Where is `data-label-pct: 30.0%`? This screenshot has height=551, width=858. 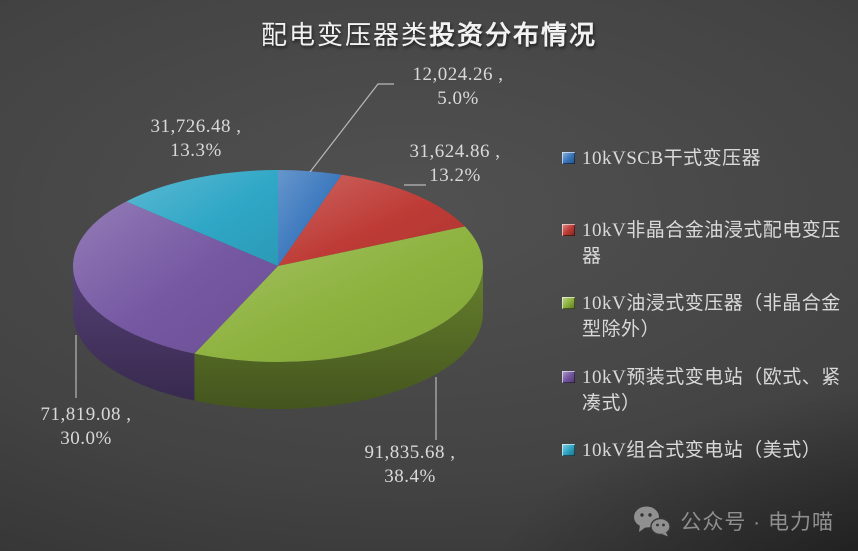
data-label-pct: 30.0% is located at coordinates (86, 438).